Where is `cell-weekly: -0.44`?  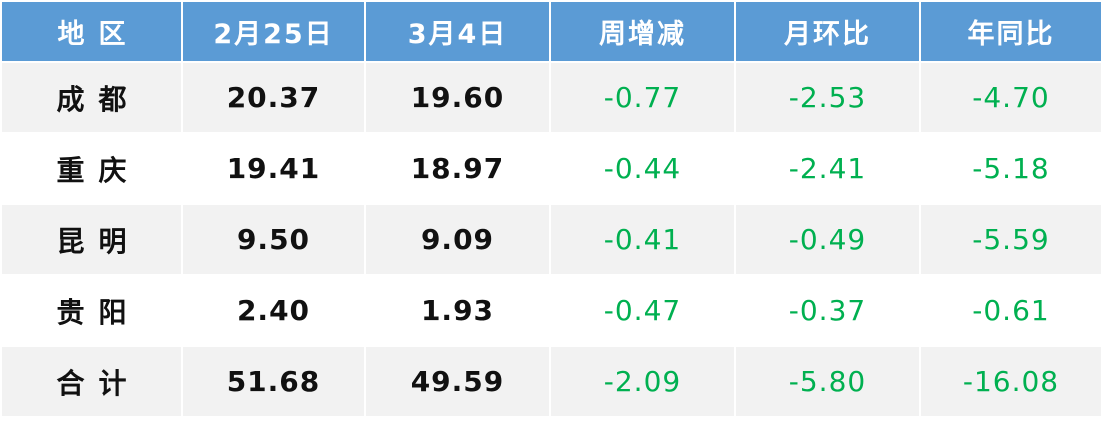 cell-weekly: -0.44 is located at coordinates (642, 168).